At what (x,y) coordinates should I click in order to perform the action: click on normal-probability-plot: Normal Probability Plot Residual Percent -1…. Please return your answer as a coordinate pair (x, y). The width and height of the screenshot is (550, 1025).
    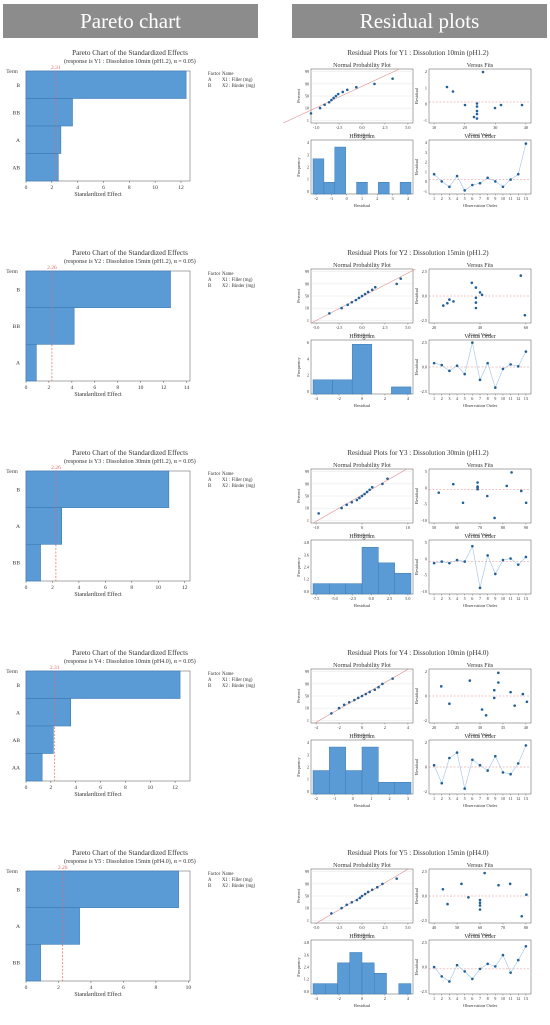
    Looking at the image, I should click on (348, 100).